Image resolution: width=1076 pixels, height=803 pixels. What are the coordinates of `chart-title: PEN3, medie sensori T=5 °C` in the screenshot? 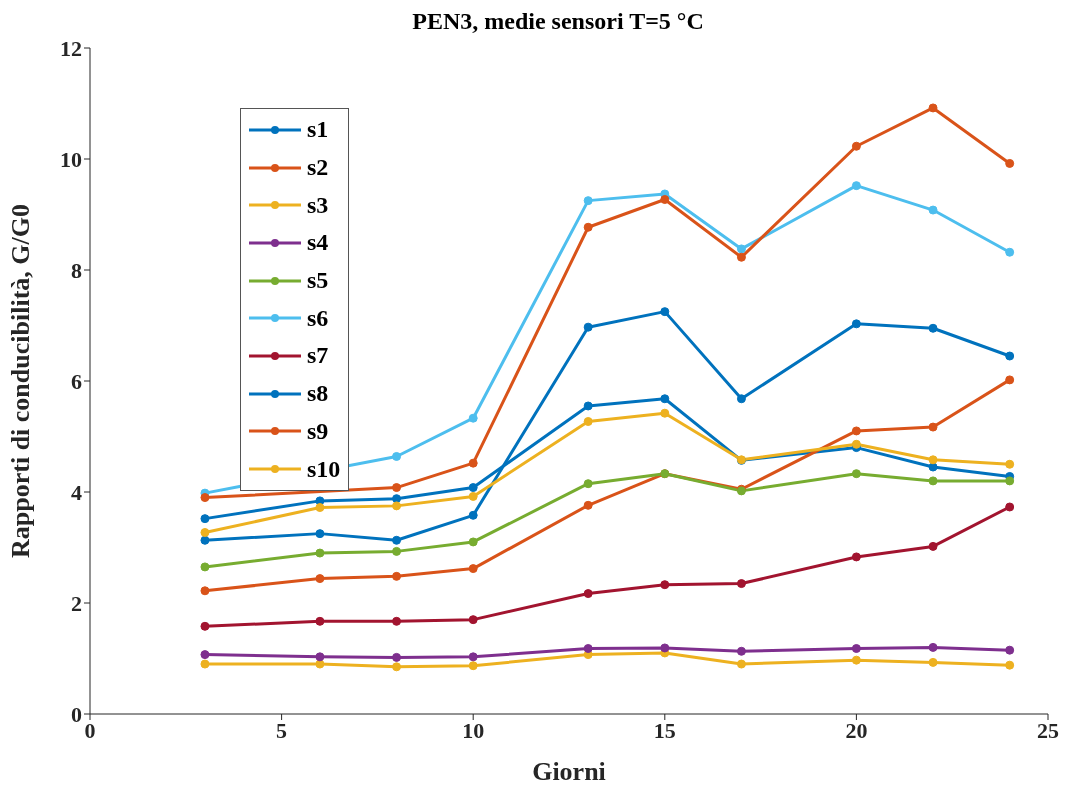 It's located at (558, 21).